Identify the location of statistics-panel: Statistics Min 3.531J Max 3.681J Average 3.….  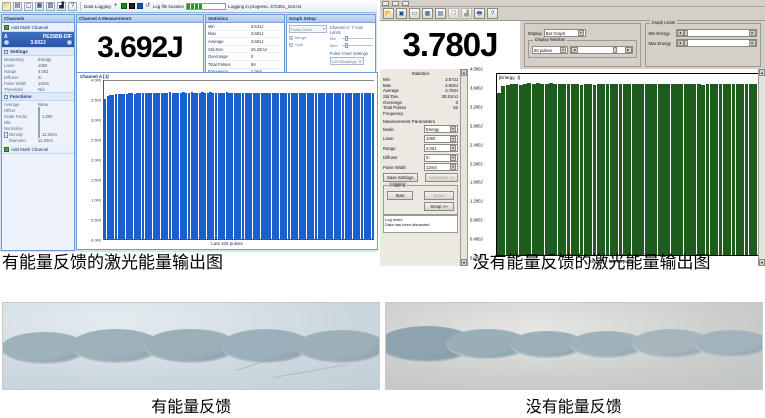
(245, 45).